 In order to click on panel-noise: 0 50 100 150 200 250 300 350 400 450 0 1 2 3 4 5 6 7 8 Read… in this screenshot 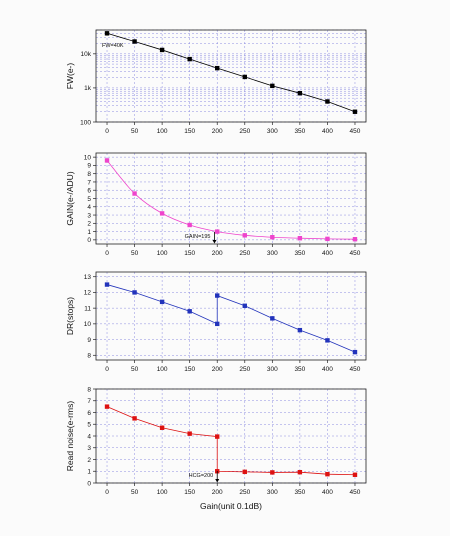, I will do `click(216, 441)`.